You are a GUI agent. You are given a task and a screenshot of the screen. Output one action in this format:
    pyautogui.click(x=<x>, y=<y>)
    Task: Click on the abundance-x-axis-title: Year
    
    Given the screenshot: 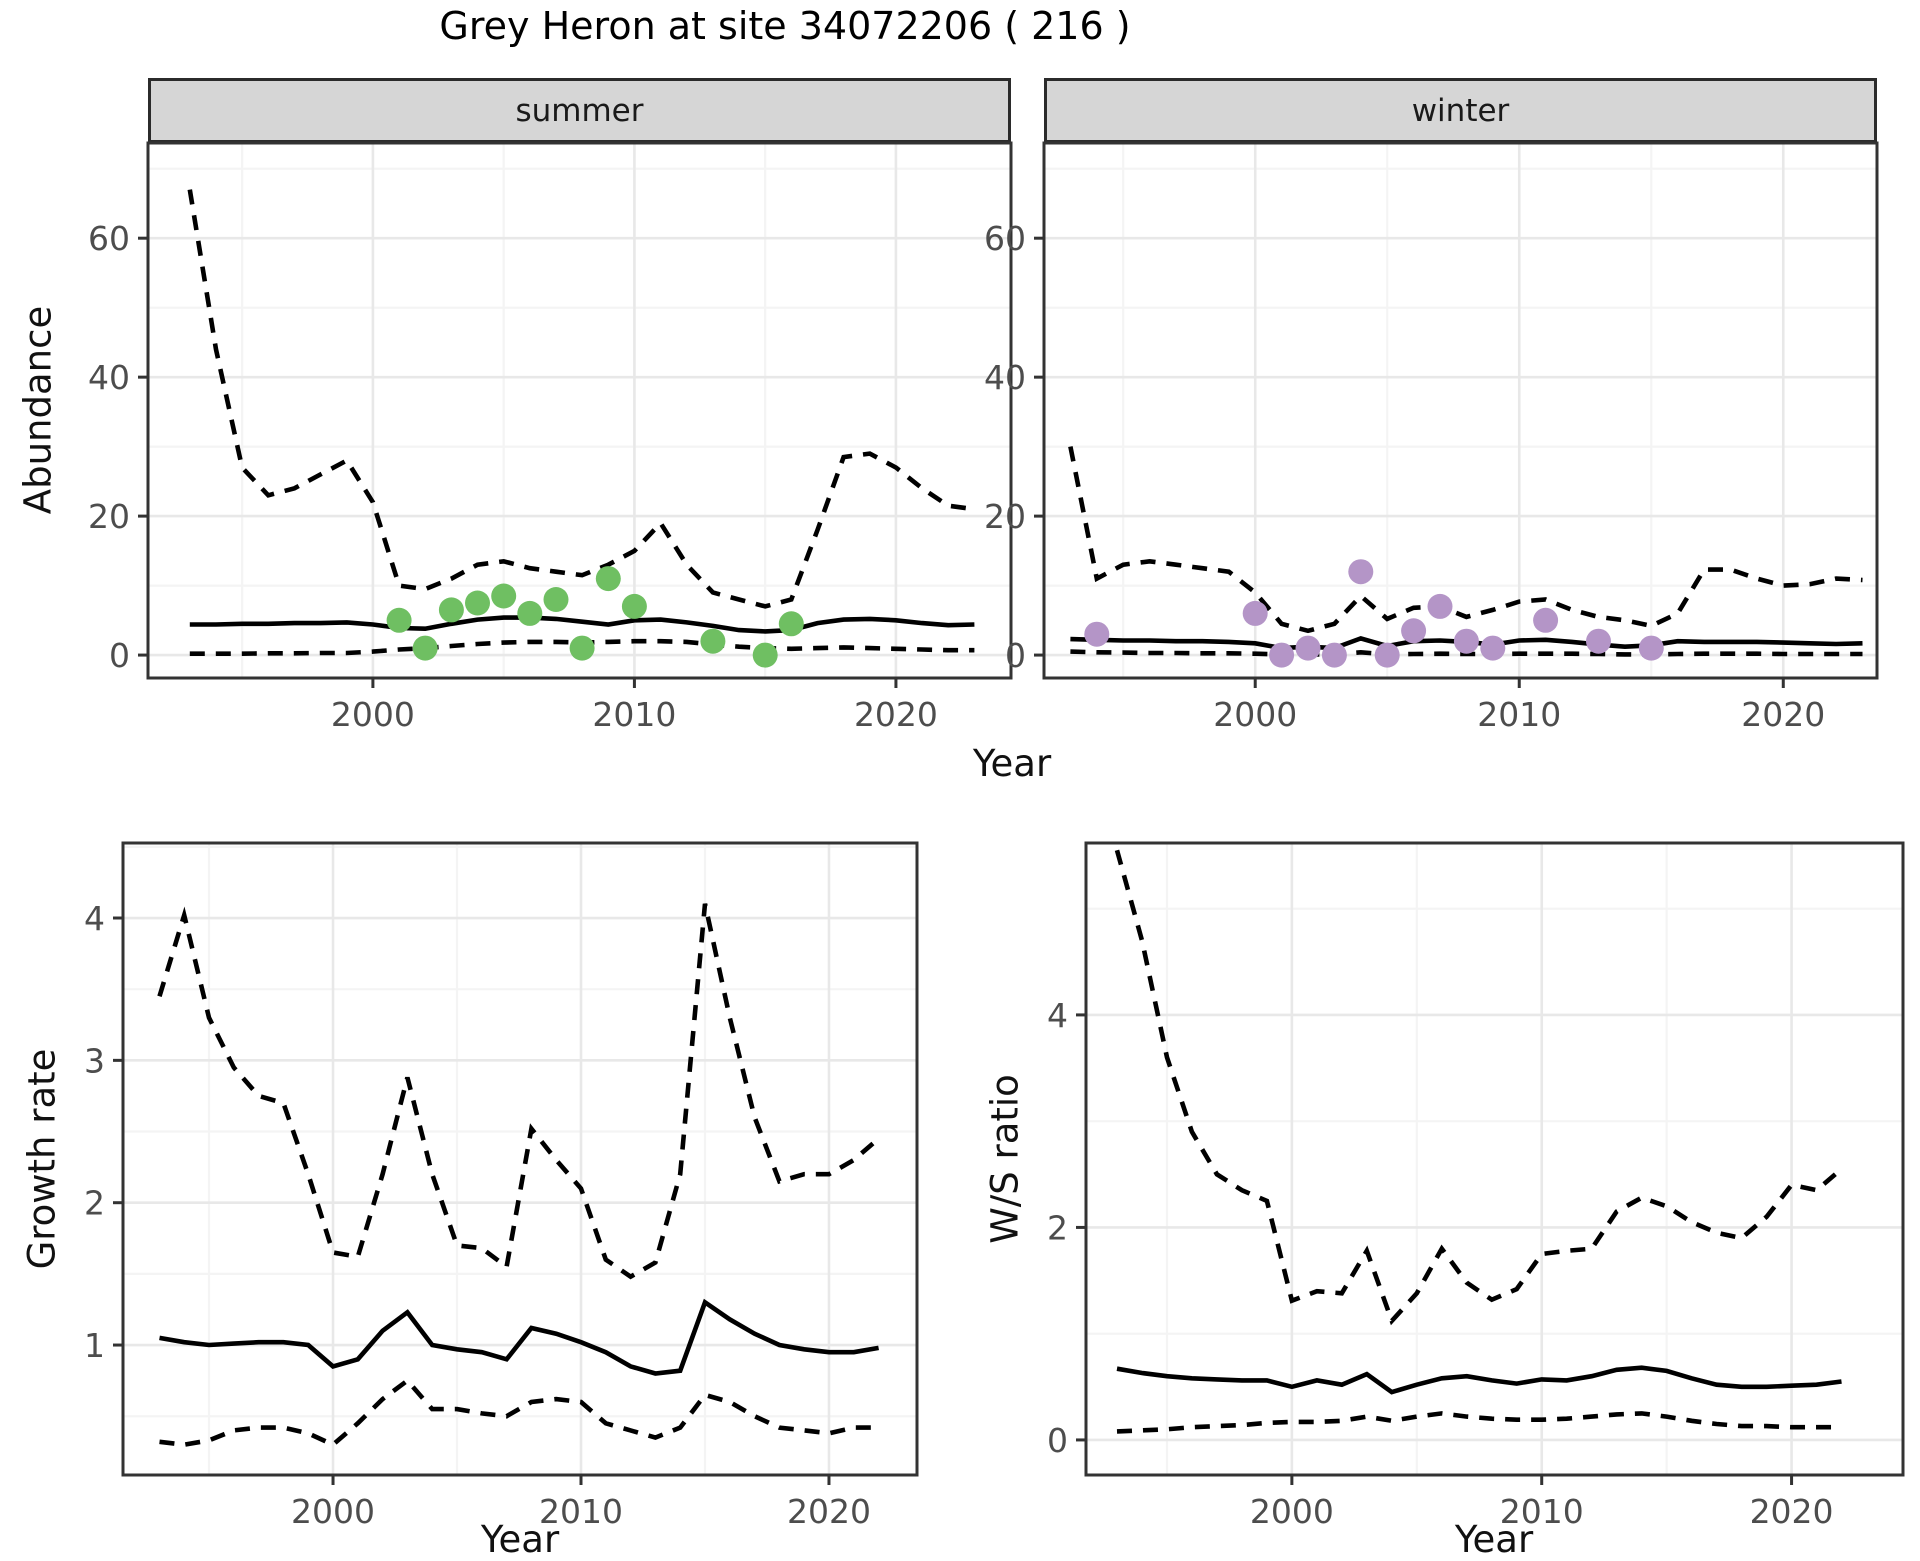 What is the action you would take?
    pyautogui.click(x=1012, y=763)
    